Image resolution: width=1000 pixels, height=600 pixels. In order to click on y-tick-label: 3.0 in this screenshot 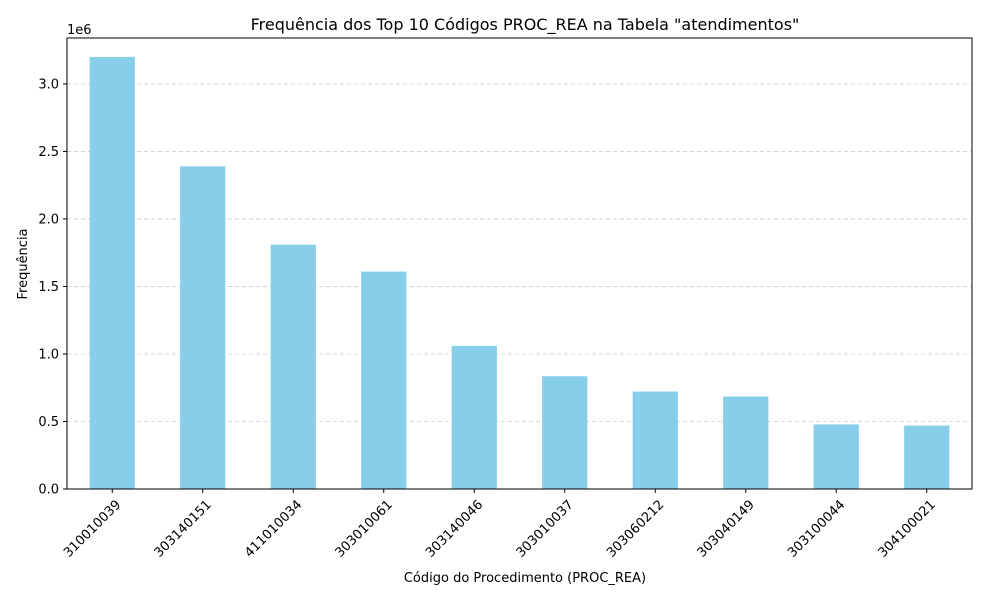, I will do `click(48, 84)`.